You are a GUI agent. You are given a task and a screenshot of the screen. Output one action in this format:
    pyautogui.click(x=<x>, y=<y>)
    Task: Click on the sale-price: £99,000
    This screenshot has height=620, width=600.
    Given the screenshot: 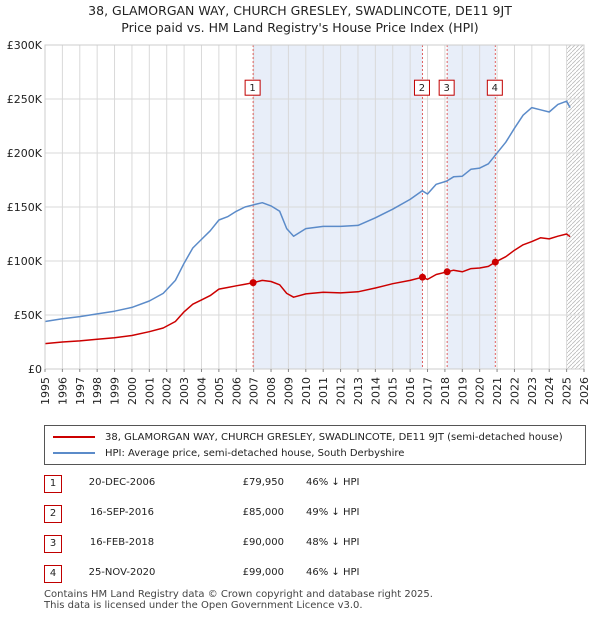 What is the action you would take?
    pyautogui.click(x=263, y=572)
    